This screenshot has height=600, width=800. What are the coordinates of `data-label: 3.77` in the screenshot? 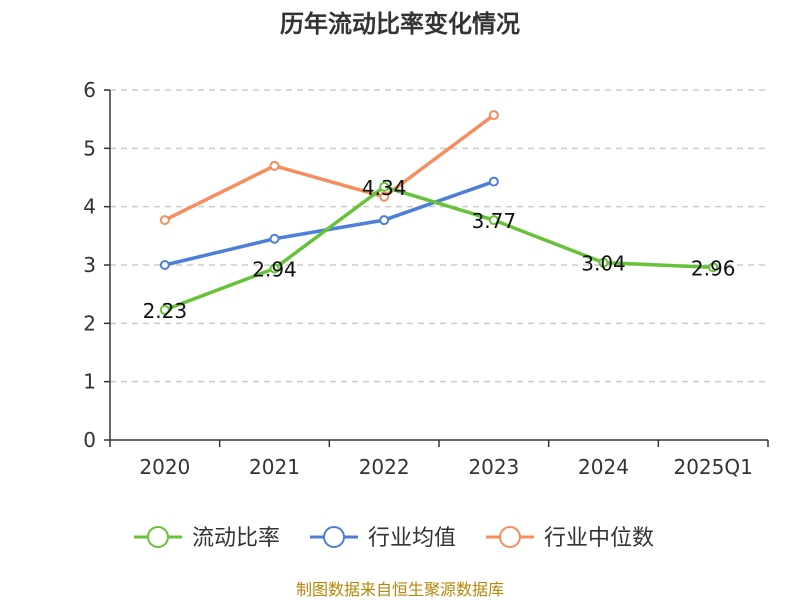 It's located at (494, 221).